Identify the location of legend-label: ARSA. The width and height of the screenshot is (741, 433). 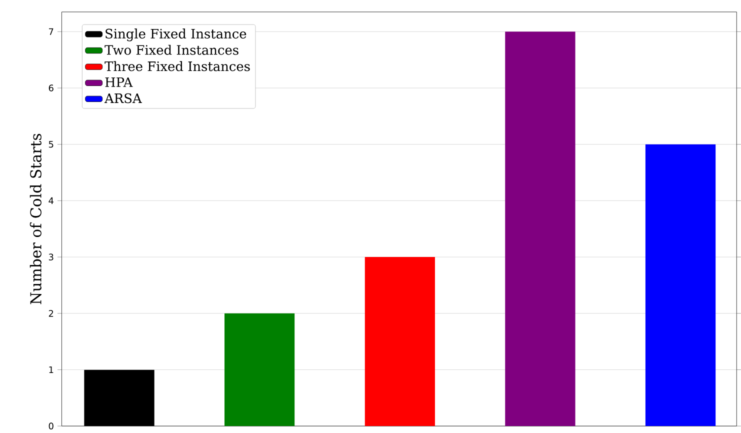
(123, 98).